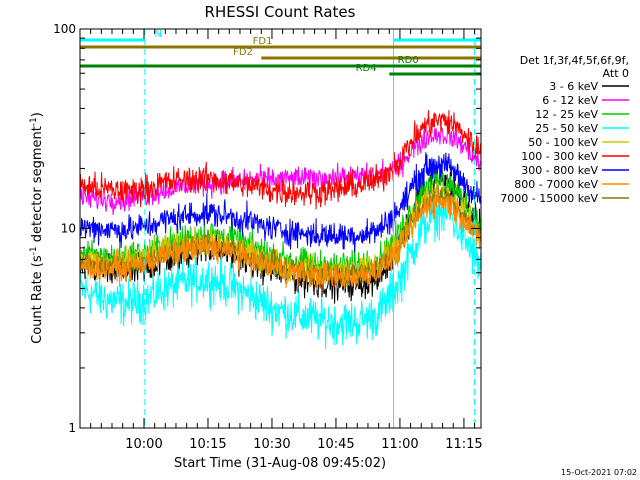 The image size is (640, 480). I want to click on x-tick-label: 11:15, so click(463, 444).